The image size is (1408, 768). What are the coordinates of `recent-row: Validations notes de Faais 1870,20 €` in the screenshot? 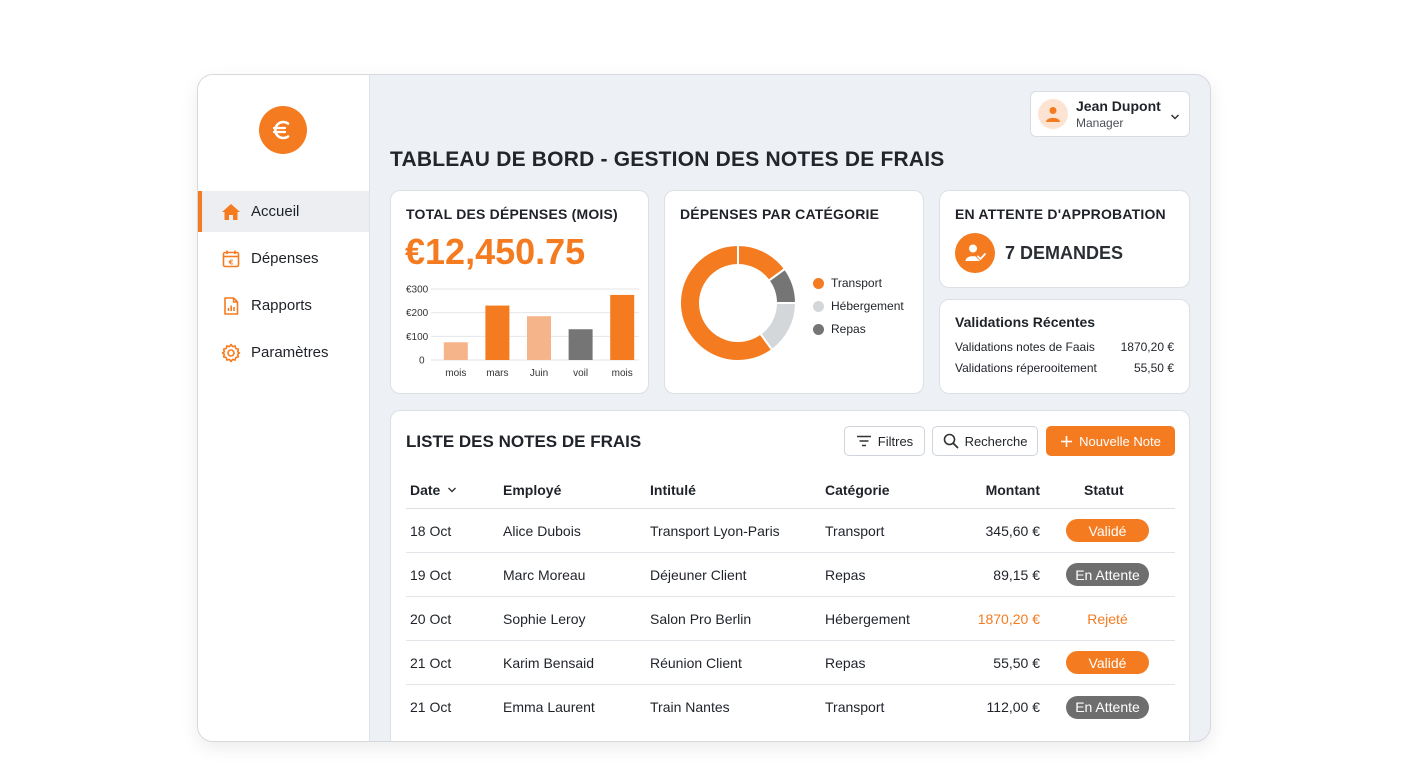 It's located at (1064, 347).